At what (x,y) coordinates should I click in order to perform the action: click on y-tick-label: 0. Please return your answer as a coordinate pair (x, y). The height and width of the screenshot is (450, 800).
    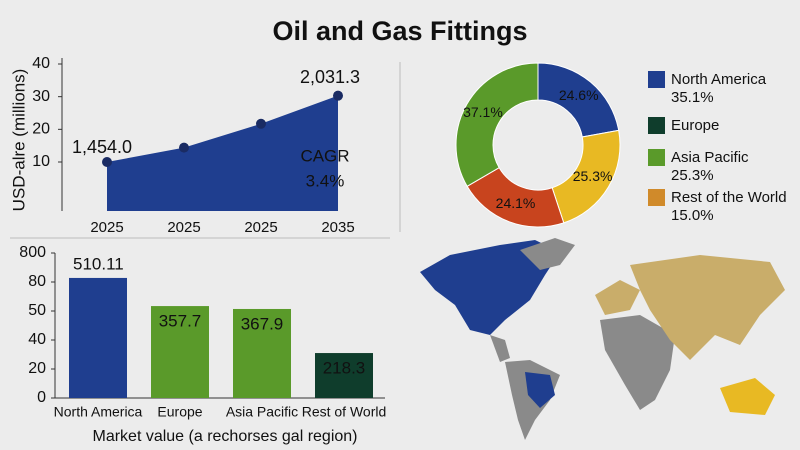
    Looking at the image, I should click on (41, 397).